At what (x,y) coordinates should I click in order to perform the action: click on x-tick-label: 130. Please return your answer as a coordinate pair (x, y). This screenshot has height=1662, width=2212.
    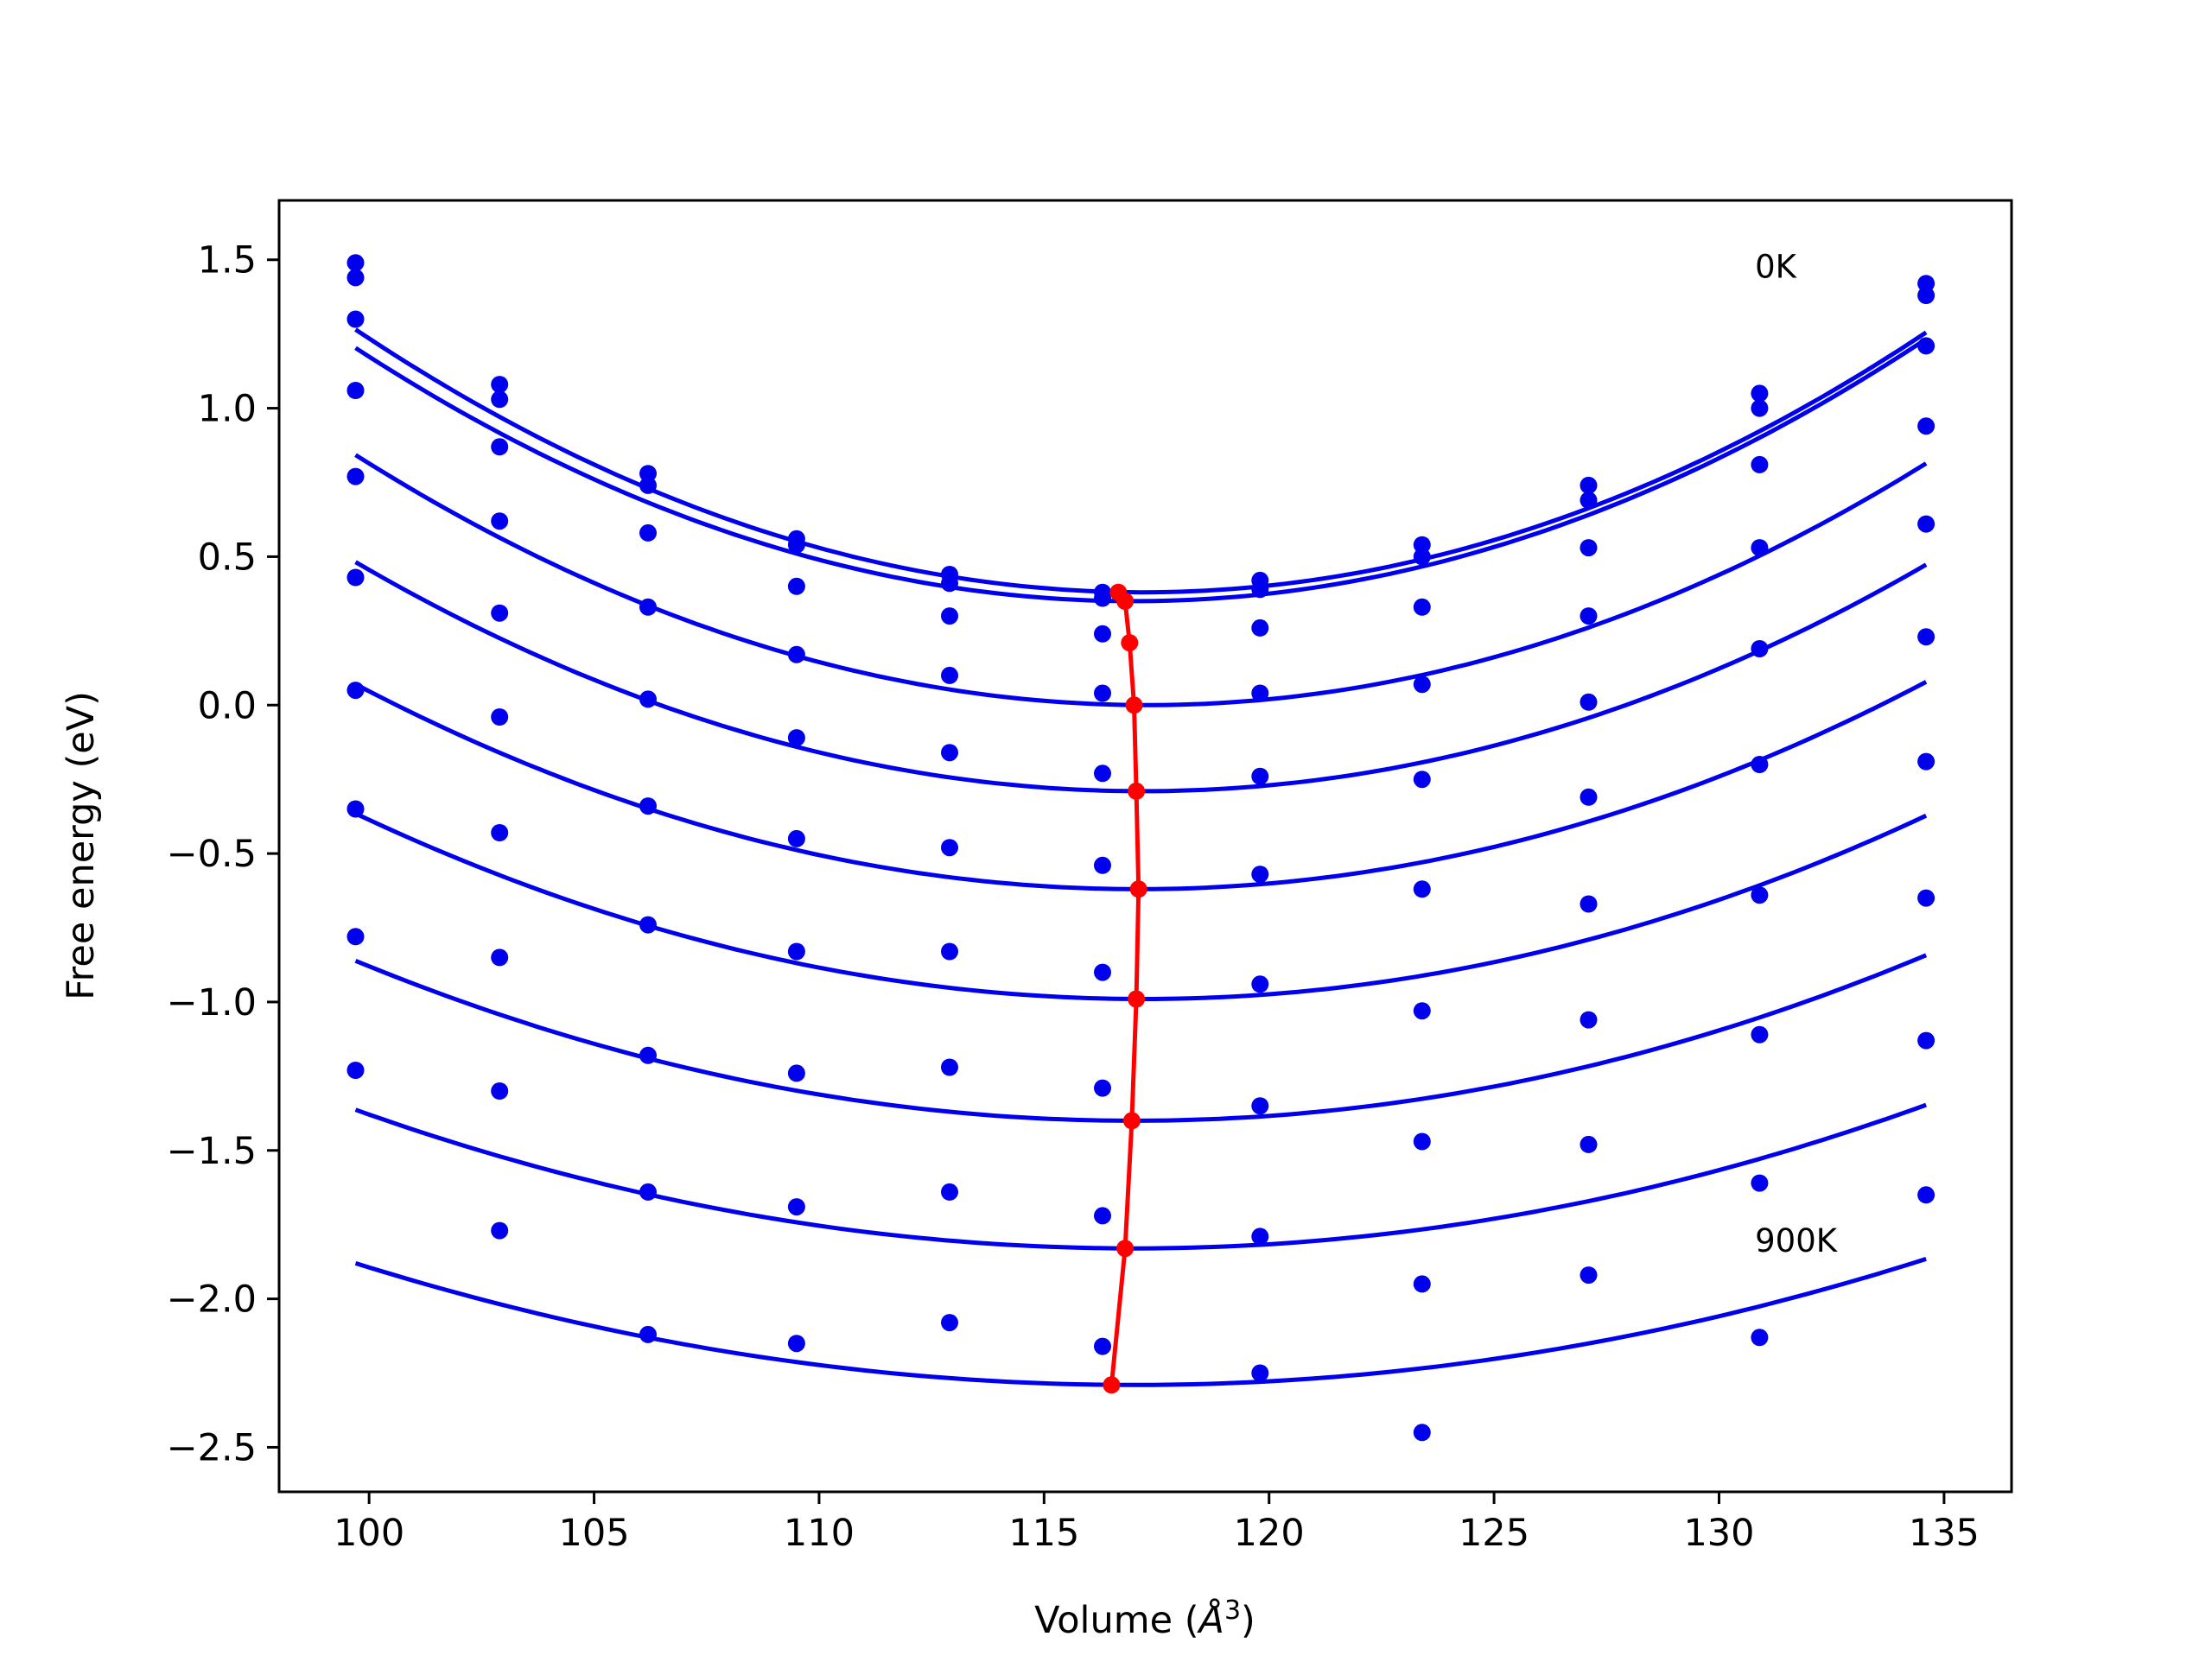
    Looking at the image, I should click on (1718, 1533).